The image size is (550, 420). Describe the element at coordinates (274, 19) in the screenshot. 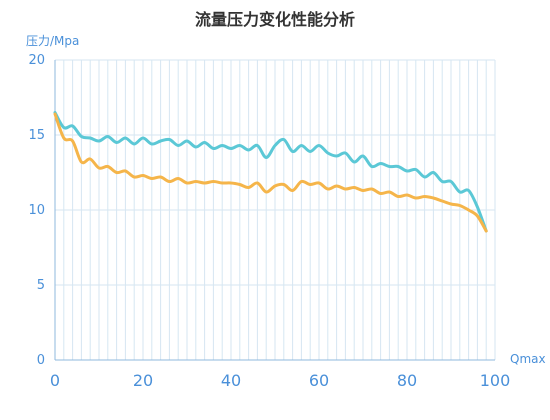

I see `chart-title: 流量压力变化性能分析` at that location.